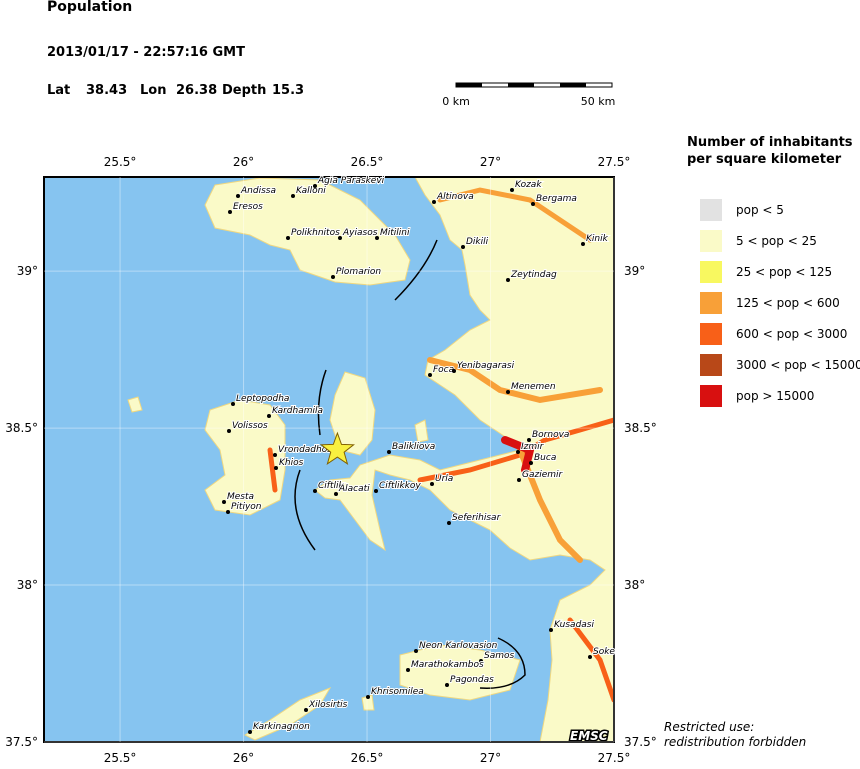 The width and height of the screenshot is (860, 769). I want to click on scale-end: 50 km, so click(598, 101).